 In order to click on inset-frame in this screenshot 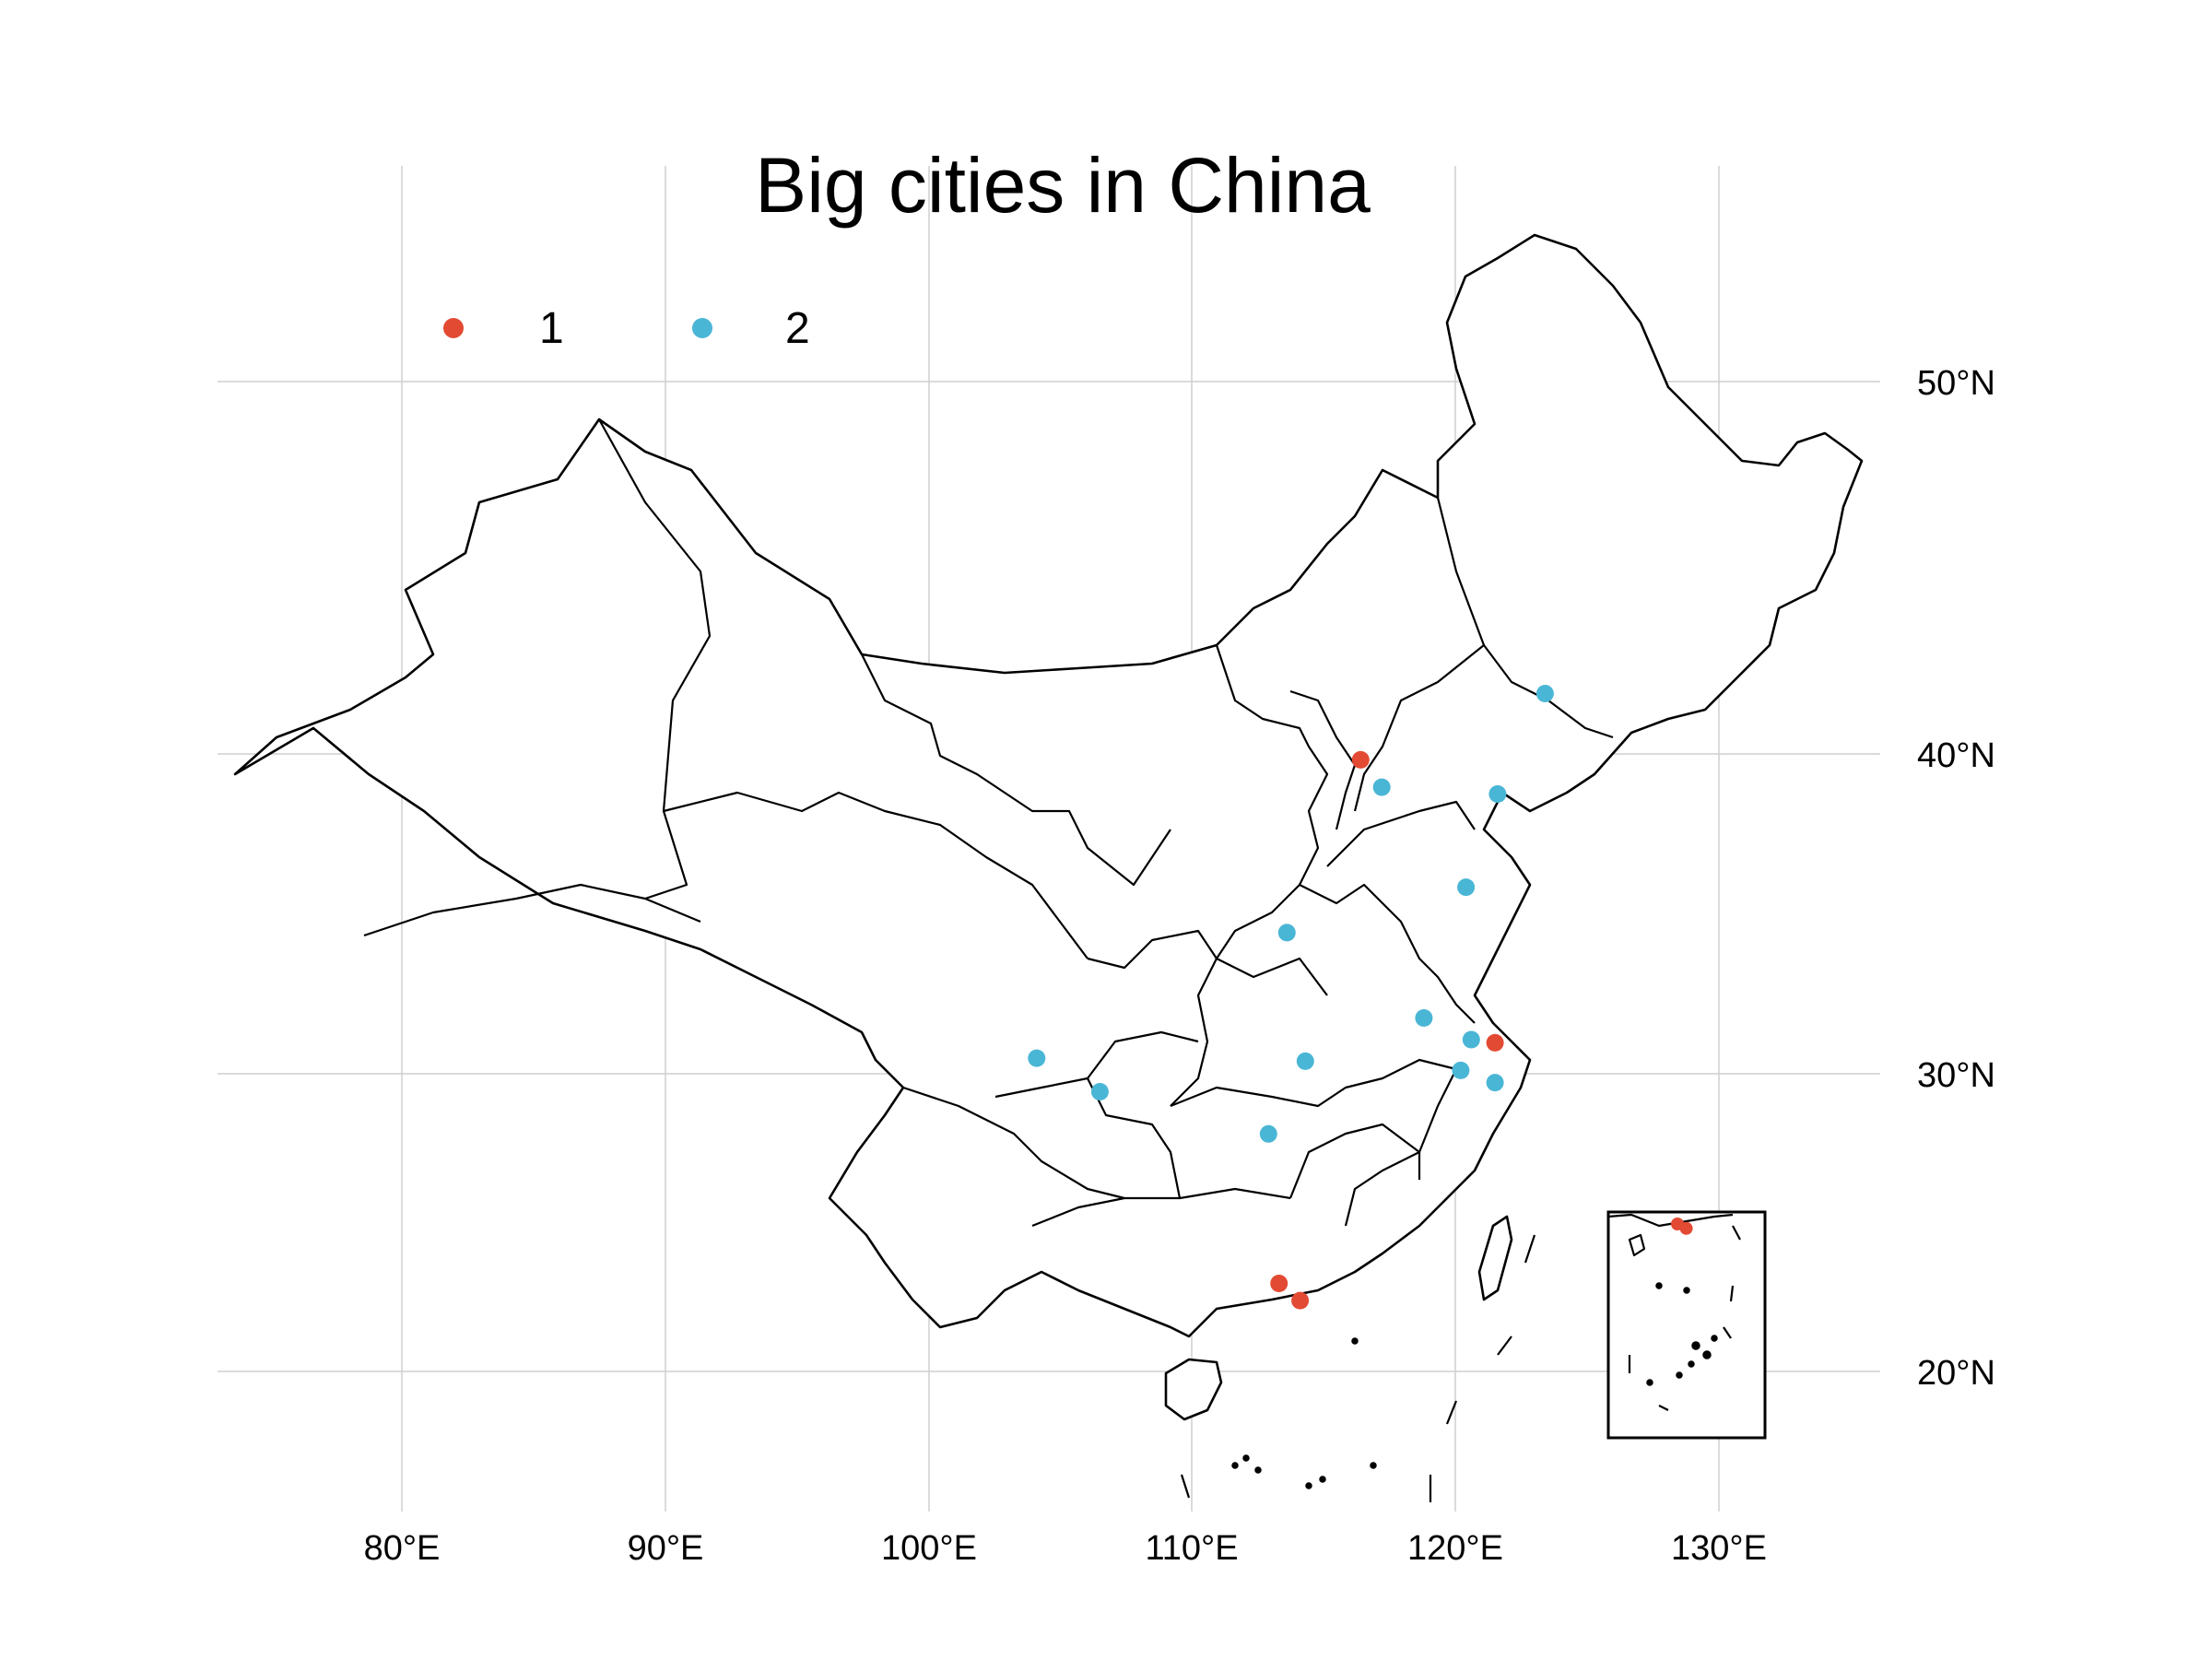, I will do `click(1686, 1325)`.